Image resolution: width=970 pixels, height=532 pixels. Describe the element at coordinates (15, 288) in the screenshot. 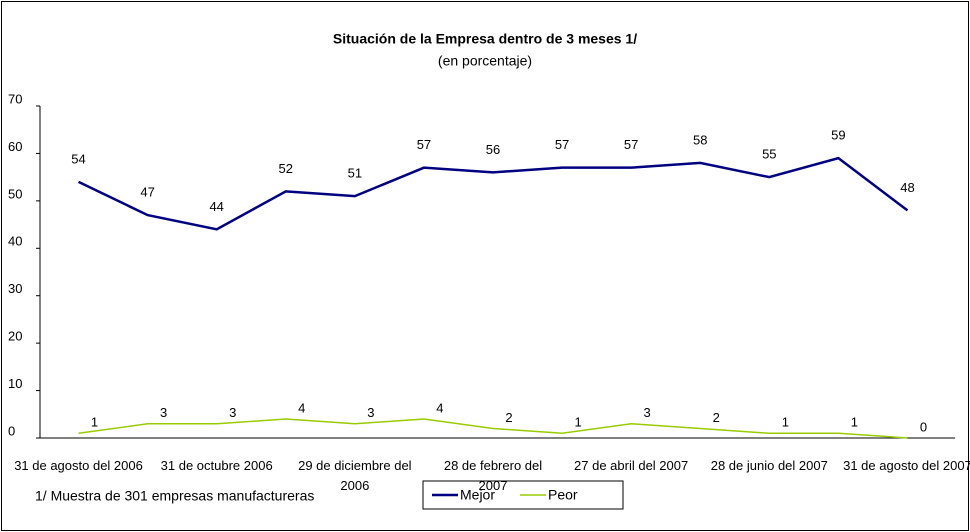

I see `y-tick-label: 30` at that location.